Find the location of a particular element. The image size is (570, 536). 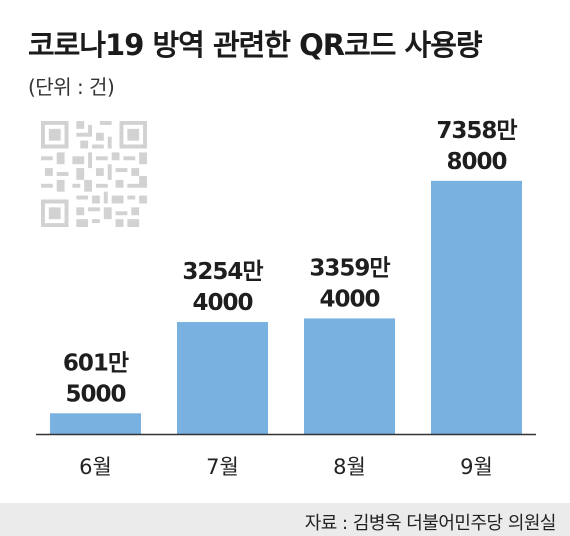

data-label-2-line-2: 4000 is located at coordinates (222, 303).